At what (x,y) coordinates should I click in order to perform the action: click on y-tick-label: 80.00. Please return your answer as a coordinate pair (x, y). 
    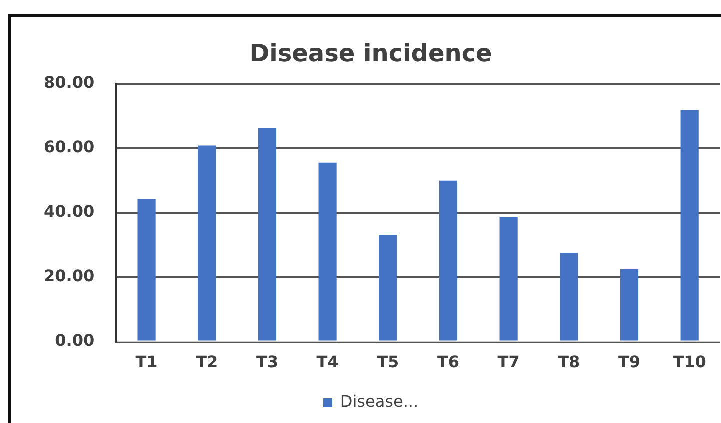
    Looking at the image, I should click on (69, 82).